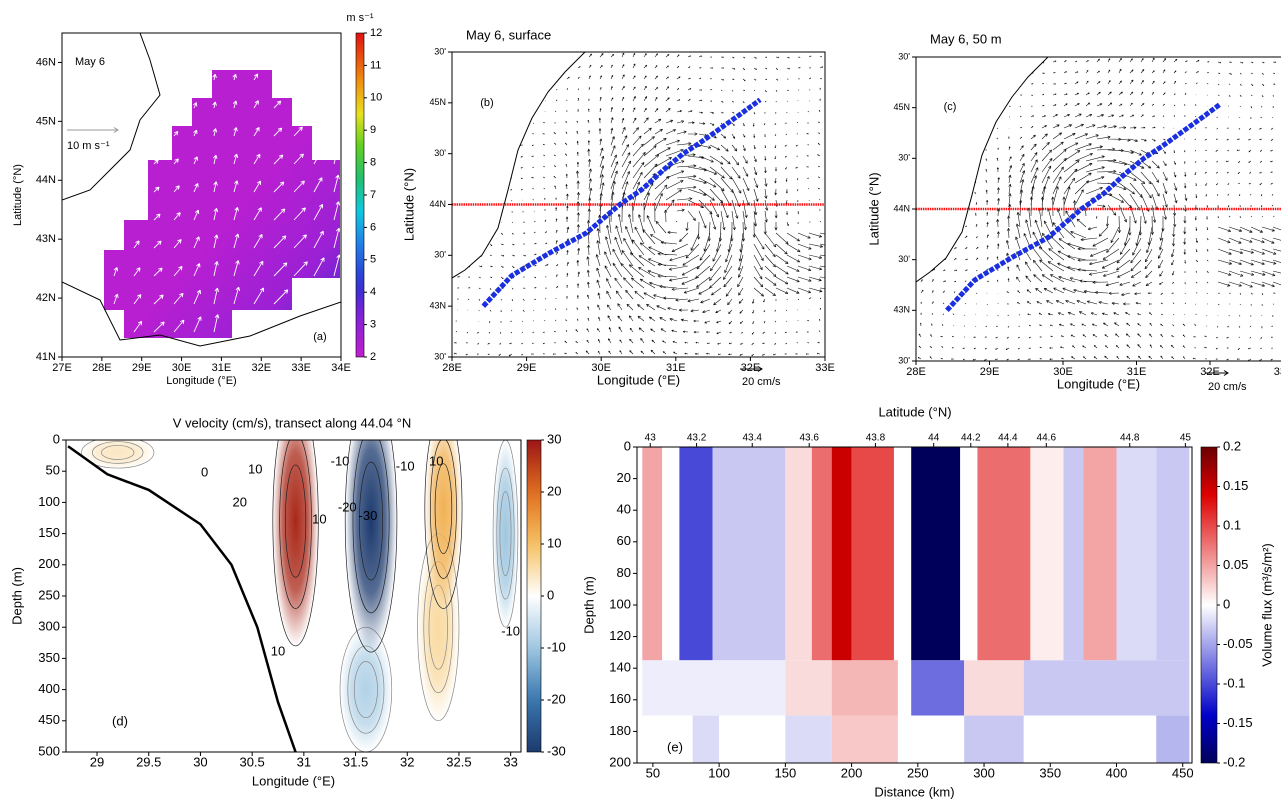  I want to click on plot-area: 0 10 20 10 -10 -10 -20-30 10 10 -10, so click(293, 596).